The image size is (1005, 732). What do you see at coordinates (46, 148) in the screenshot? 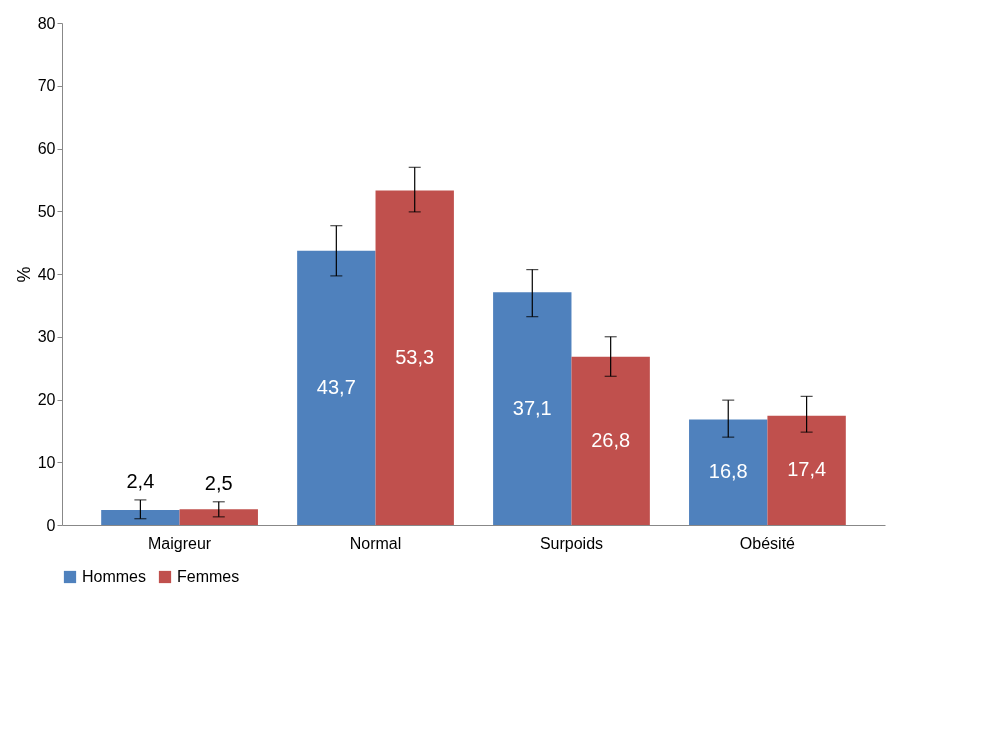
I see `y-tick-label: 60` at bounding box center [46, 148].